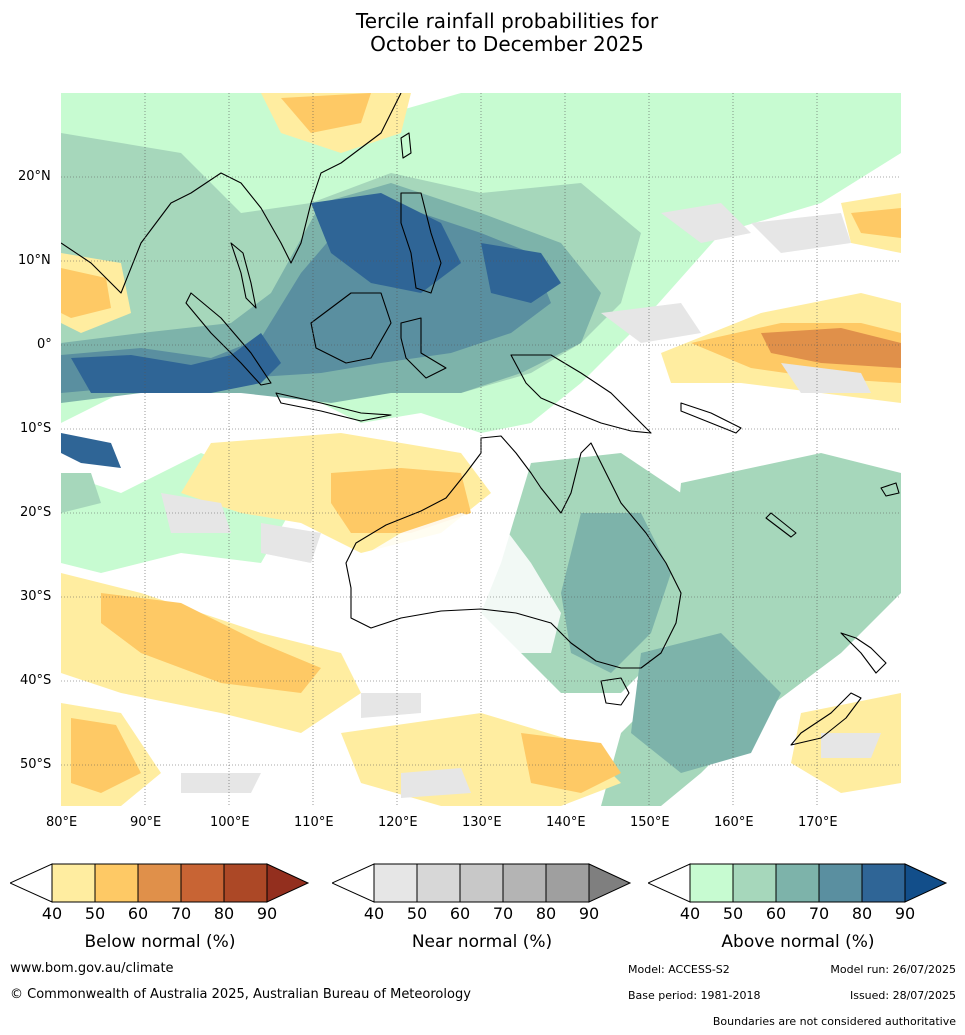  What do you see at coordinates (36, 596) in the screenshot?
I see `lat-label-30s: 30°S` at bounding box center [36, 596].